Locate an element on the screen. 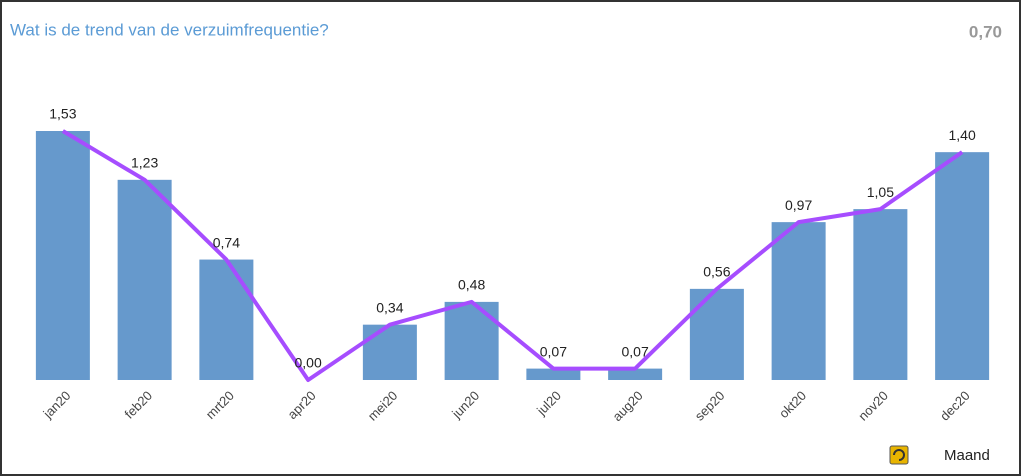 Image resolution: width=1021 pixels, height=476 pixels. button-icon is located at coordinates (899, 455).